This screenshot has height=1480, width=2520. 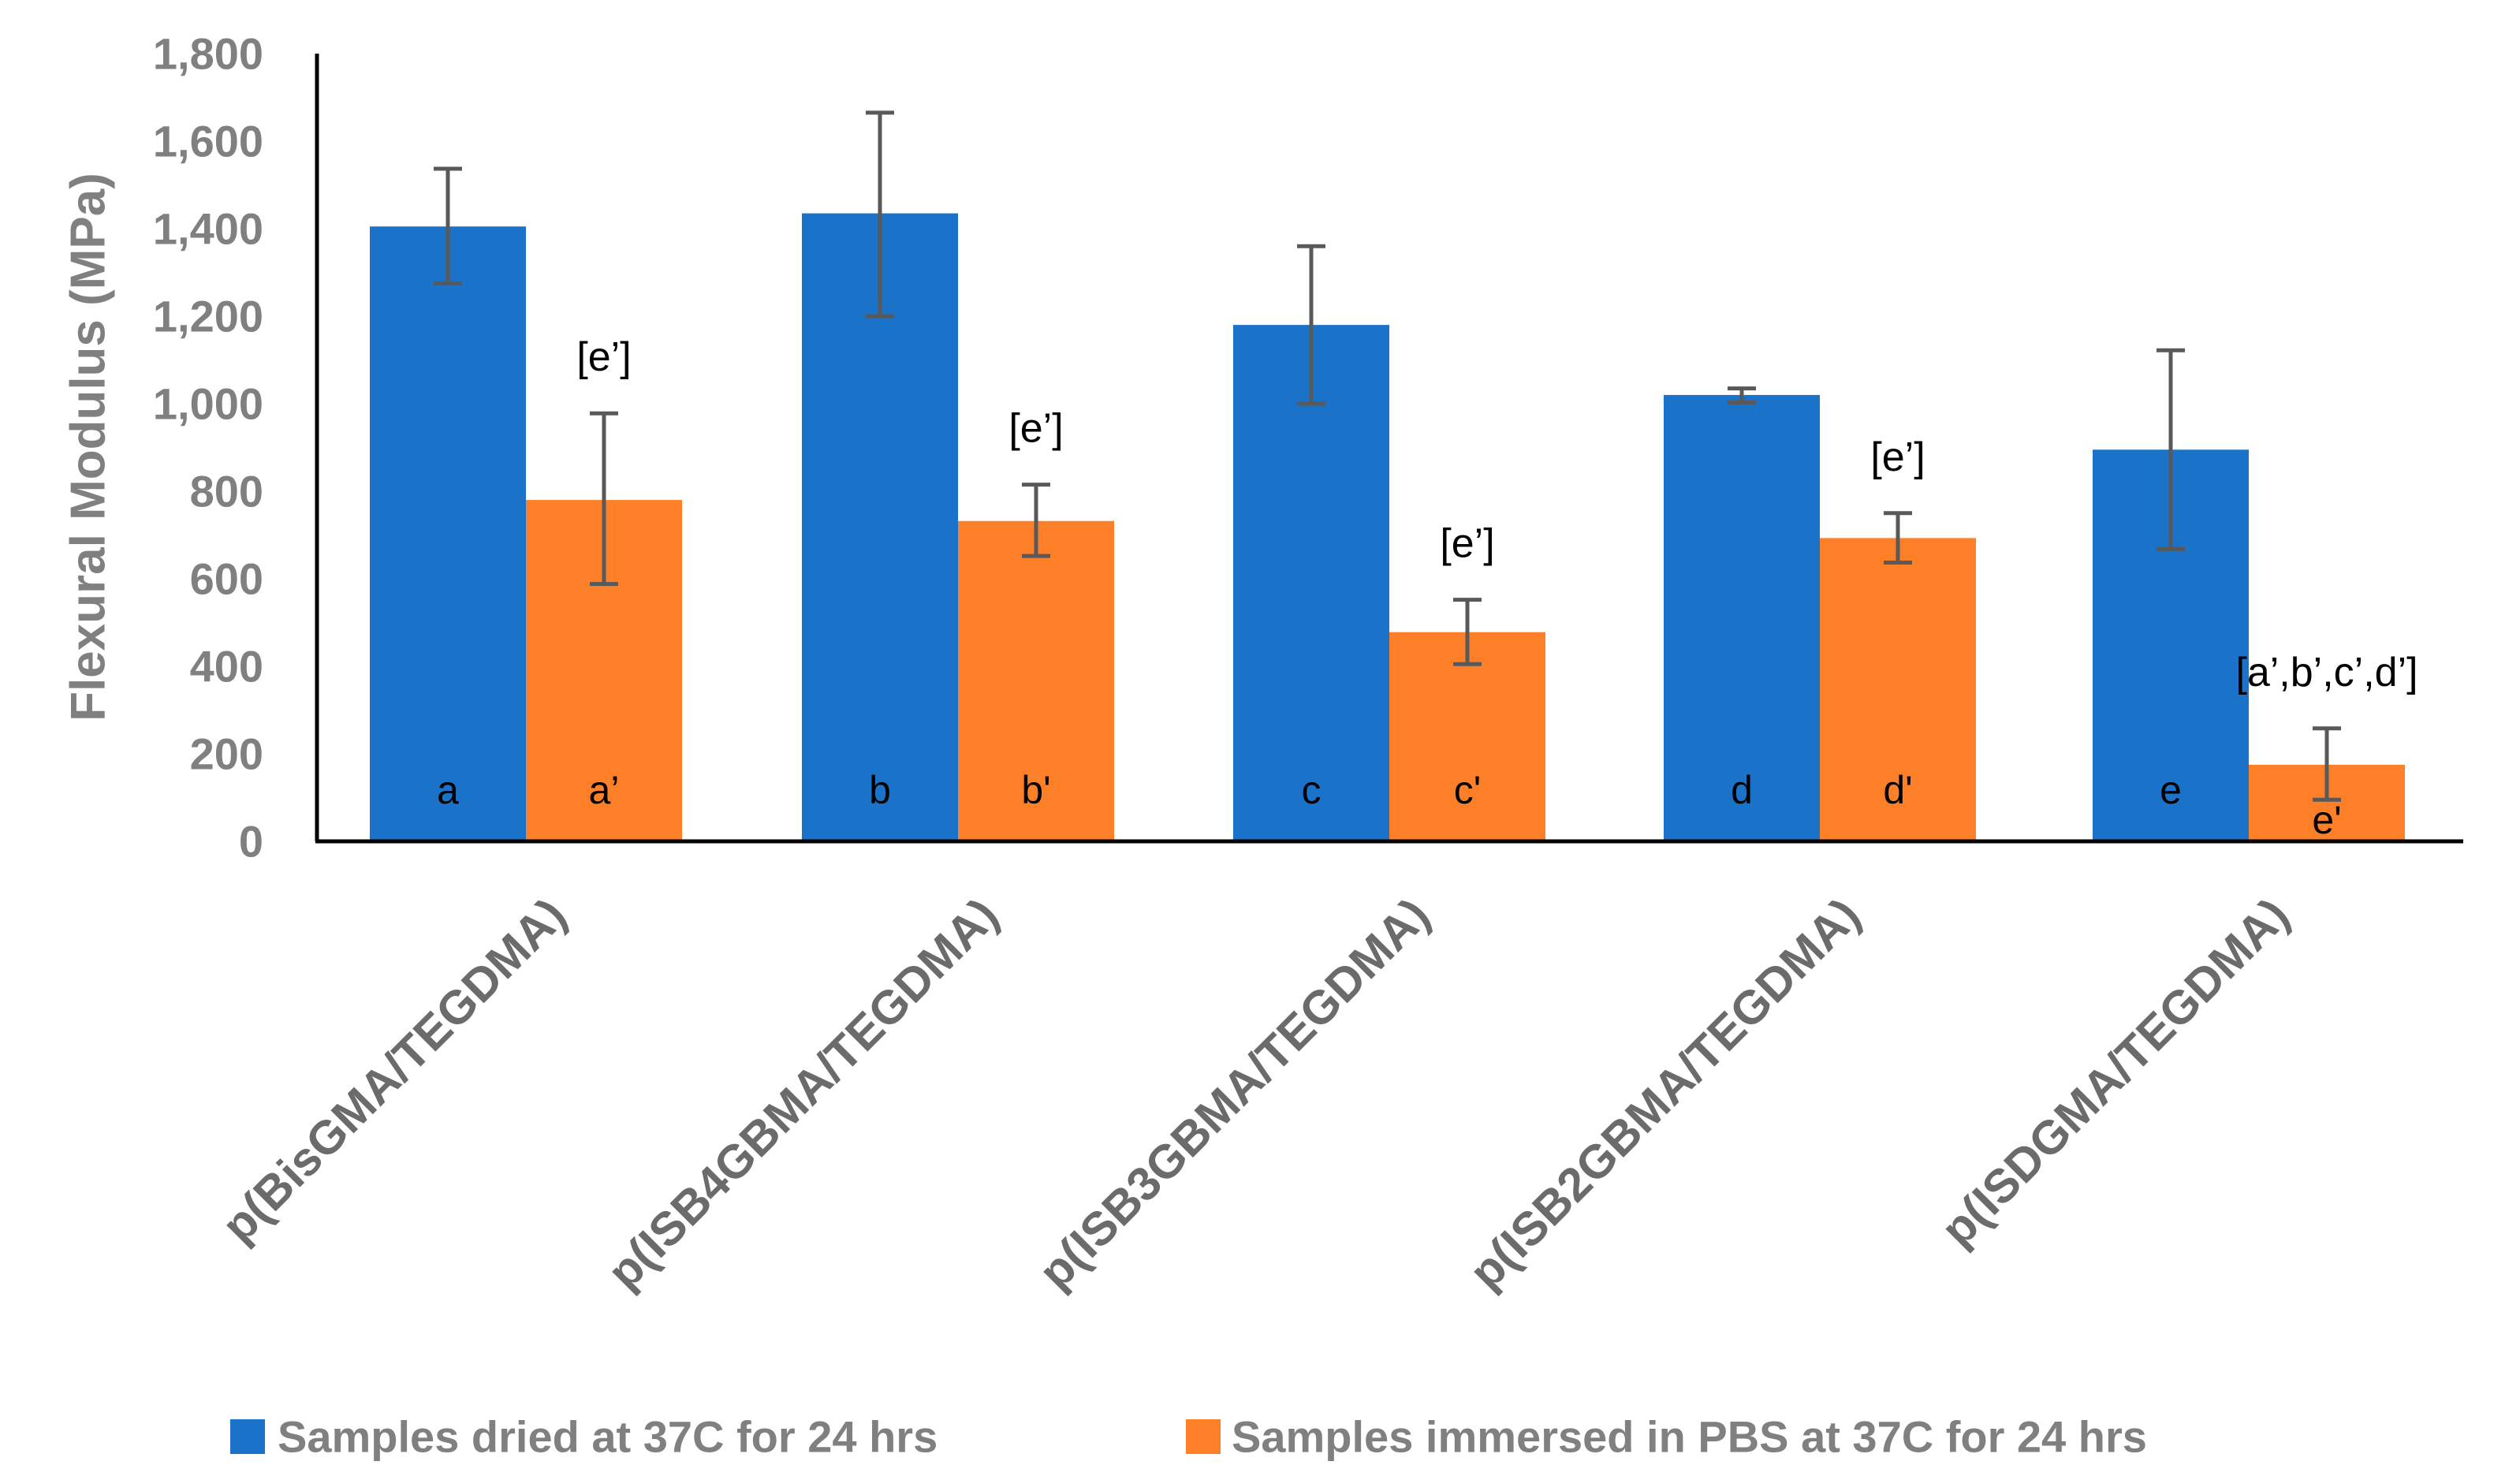 What do you see at coordinates (226, 754) in the screenshot?
I see `y-tick-label: 200` at bounding box center [226, 754].